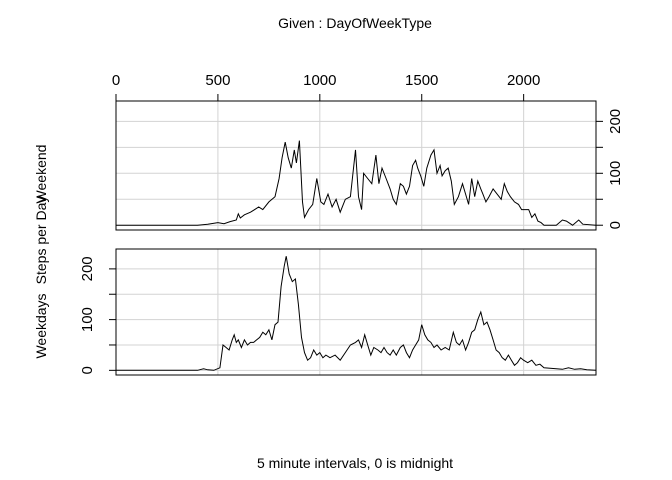 The height and width of the screenshot is (480, 672). I want to click on panel-label-weekdays: Weekdays, so click(41, 325).